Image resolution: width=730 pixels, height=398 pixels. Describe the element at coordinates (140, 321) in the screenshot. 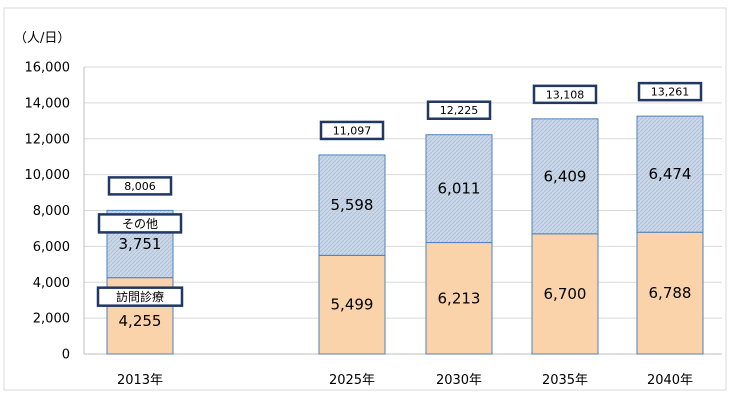

I see `data-label-home-visit: 4,255` at that location.